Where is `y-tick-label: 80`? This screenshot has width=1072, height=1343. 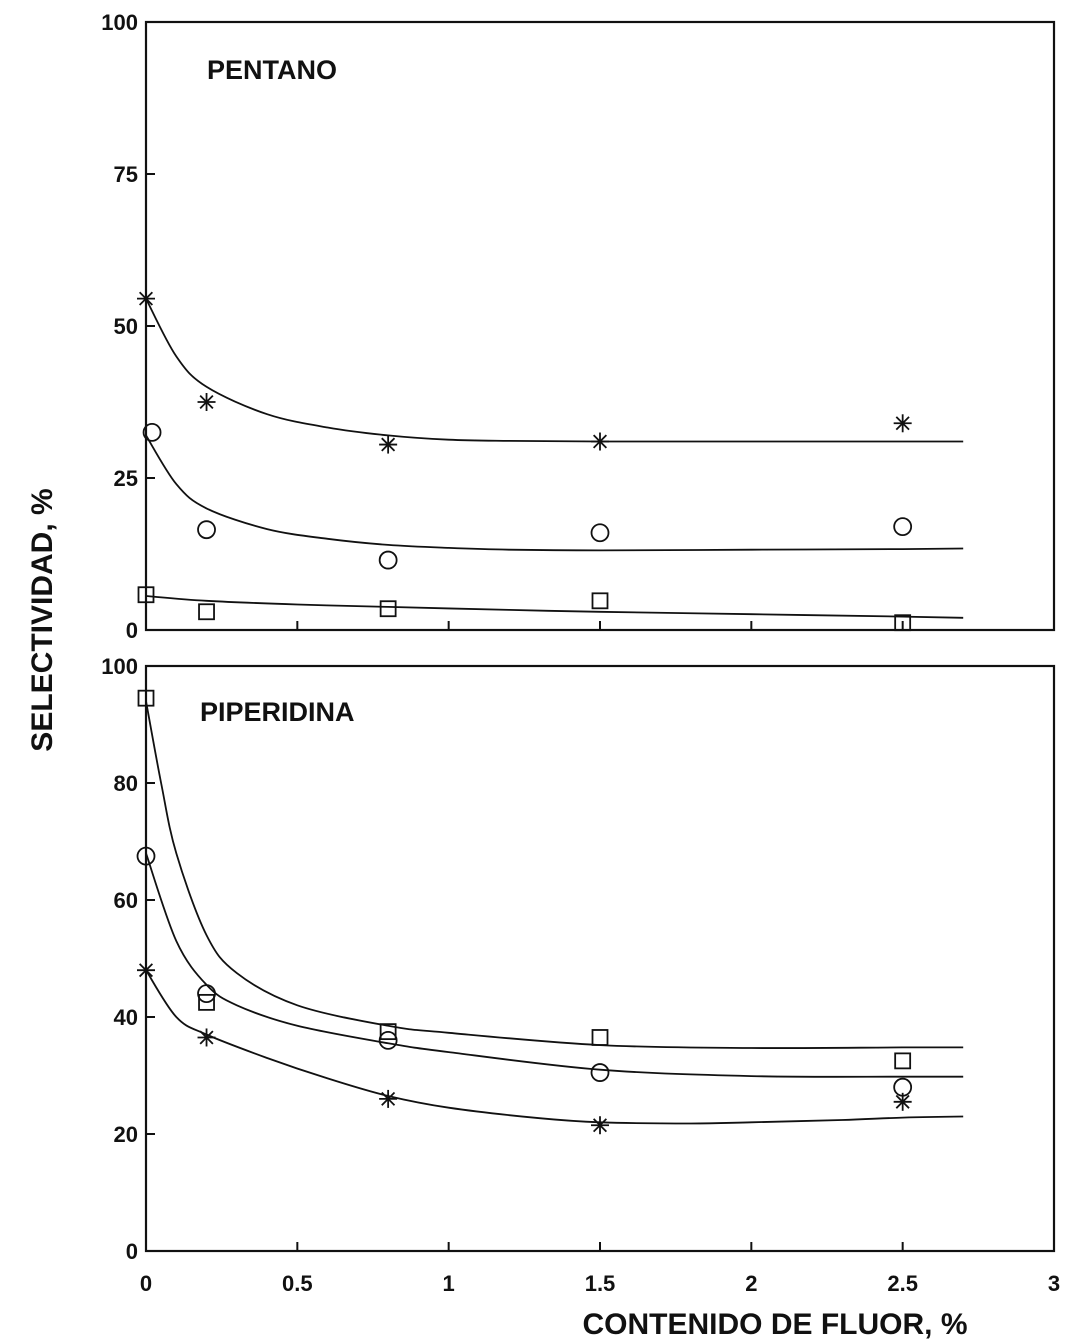
y-tick-label: 80 is located at coordinates (126, 783).